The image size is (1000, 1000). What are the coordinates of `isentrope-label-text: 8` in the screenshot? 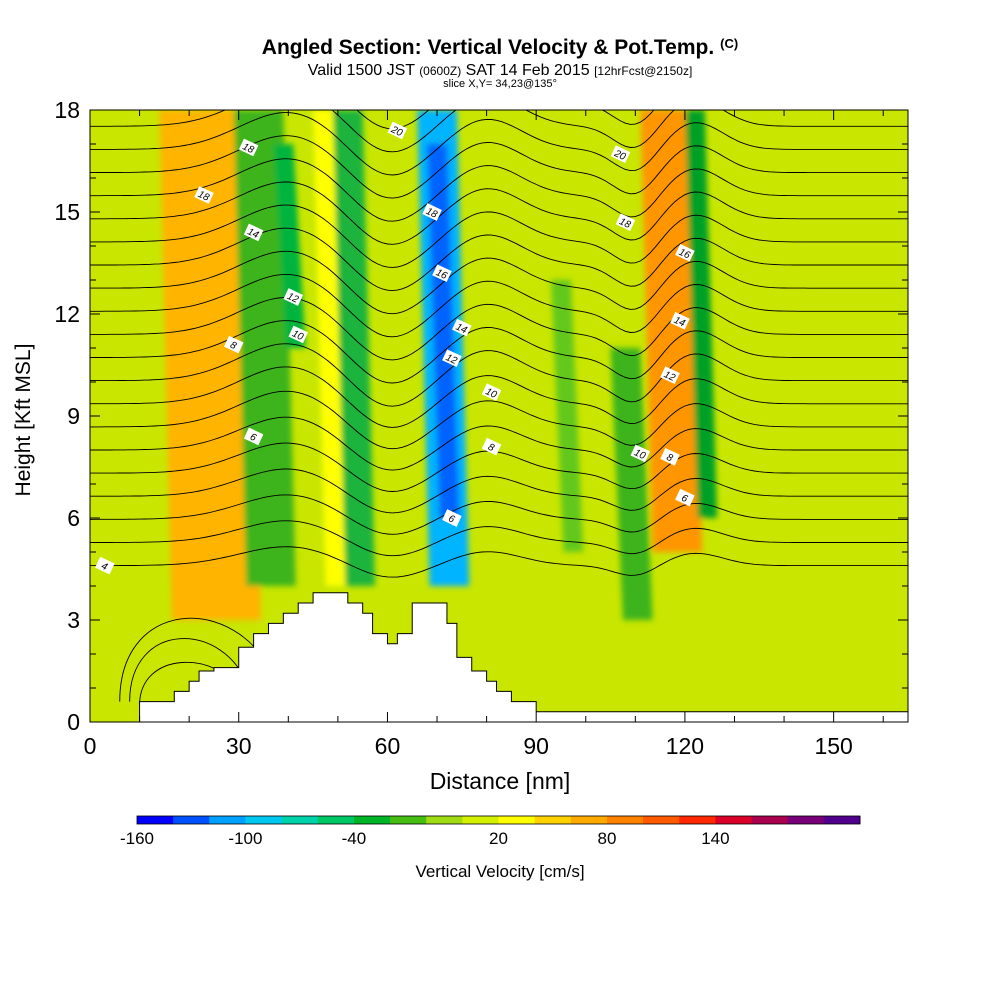 It's located at (233, 346).